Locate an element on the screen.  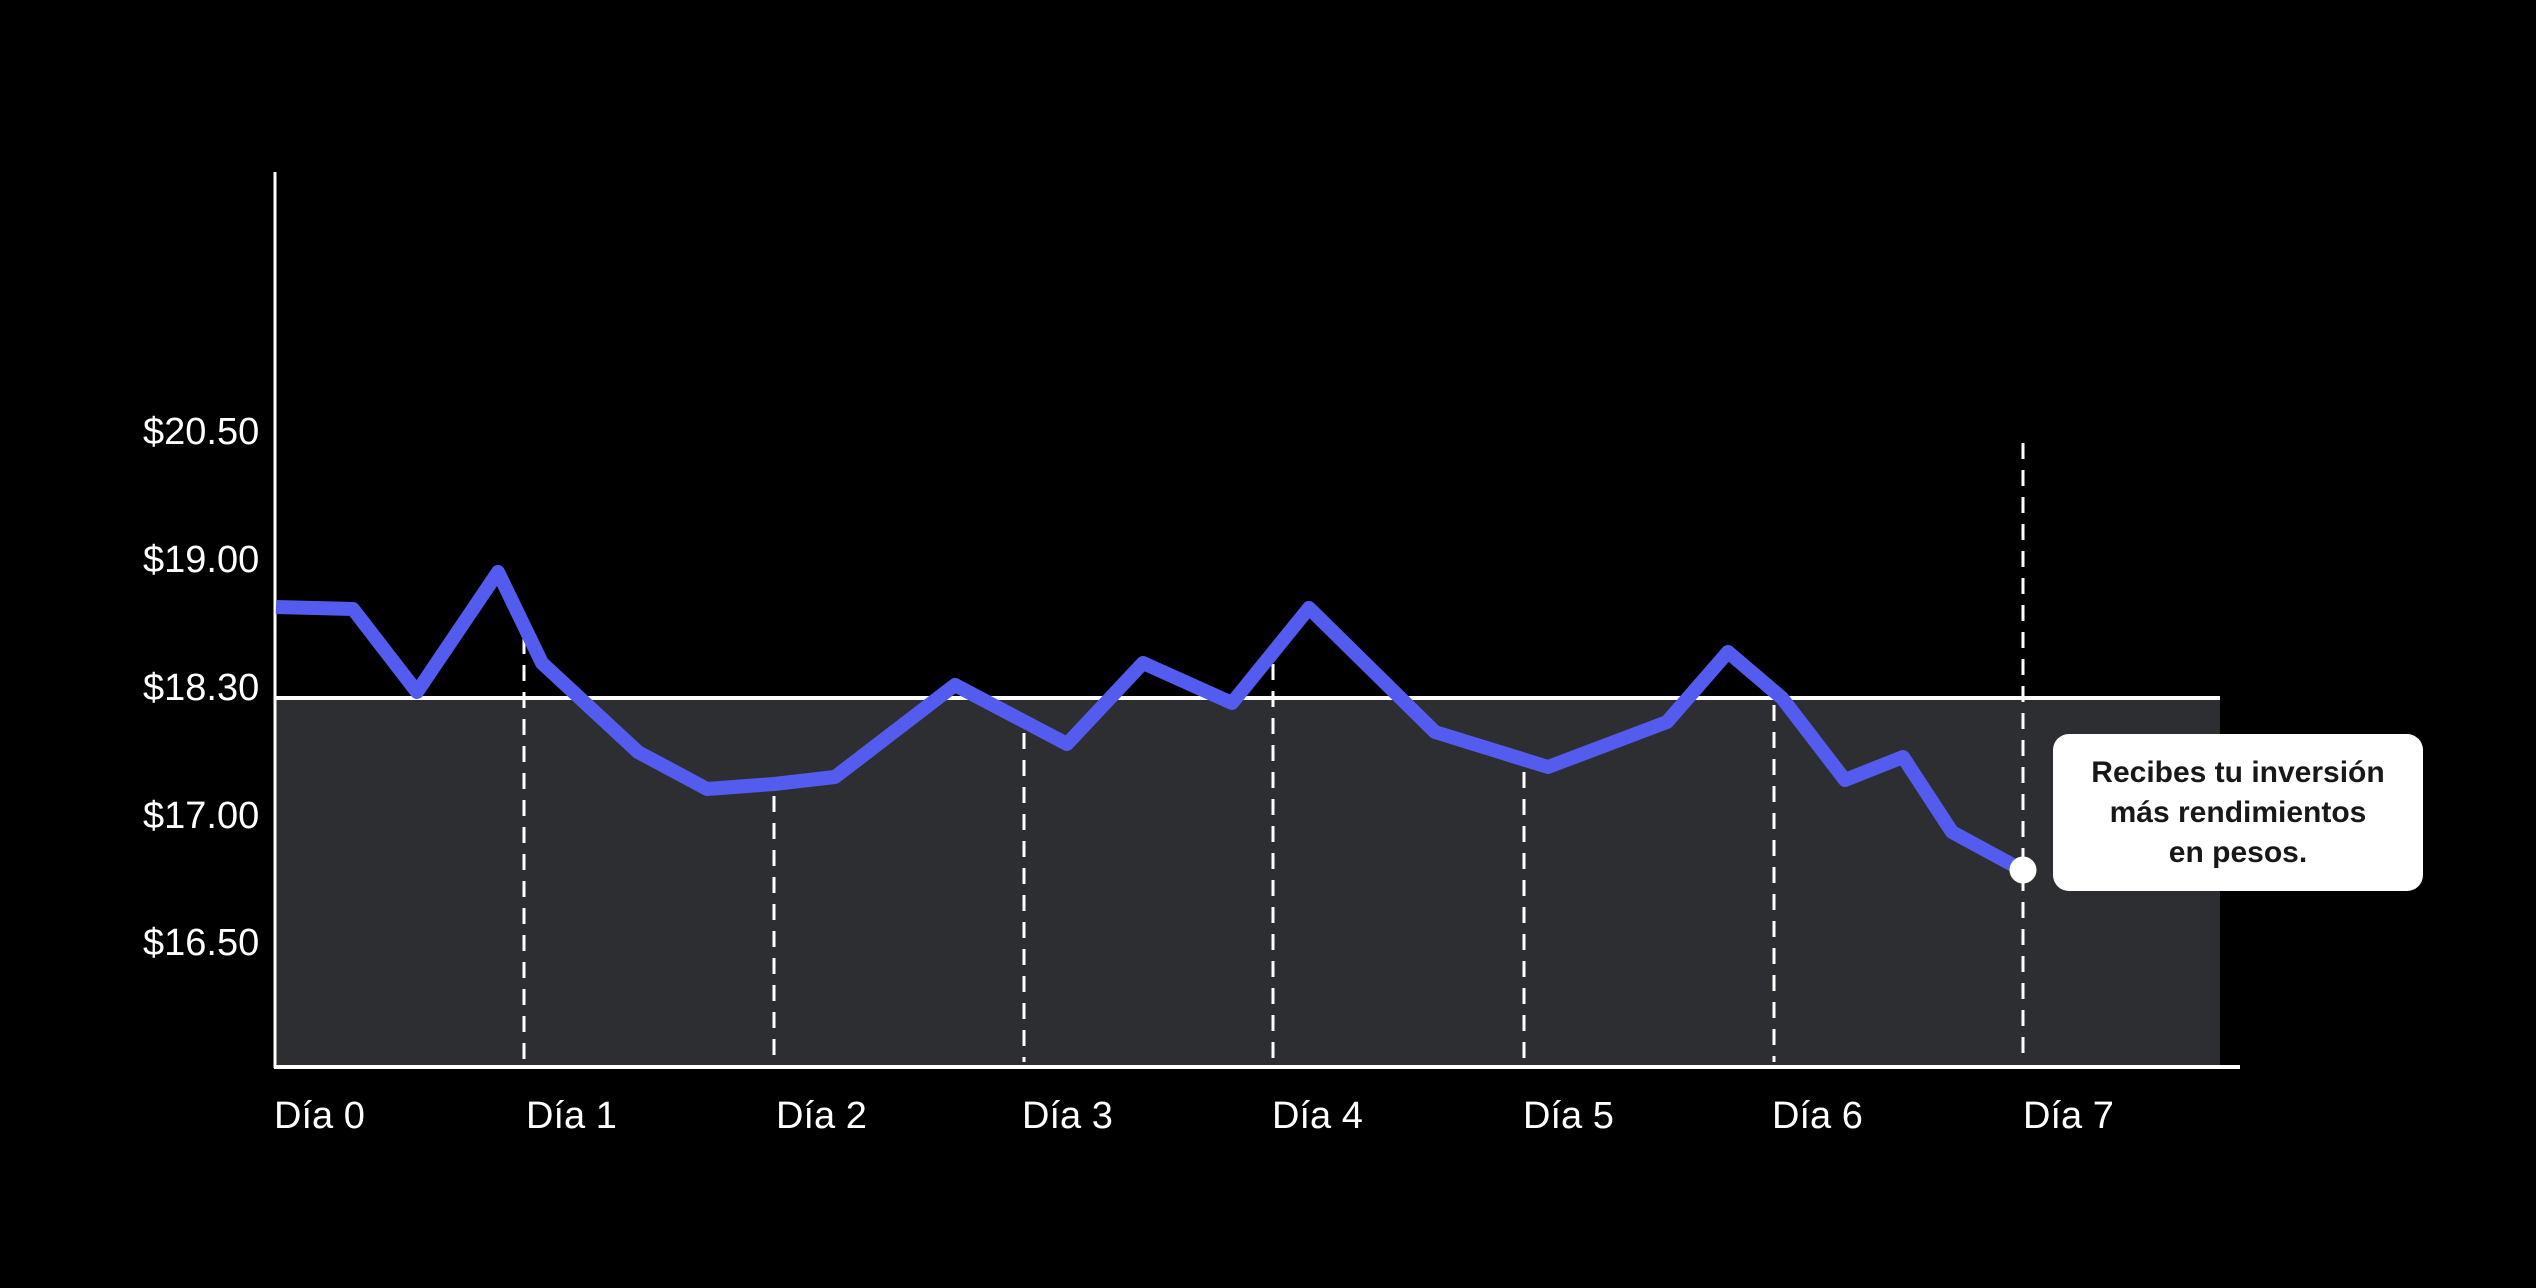
tooltip-line: más rendimientos is located at coordinates (2238, 812).